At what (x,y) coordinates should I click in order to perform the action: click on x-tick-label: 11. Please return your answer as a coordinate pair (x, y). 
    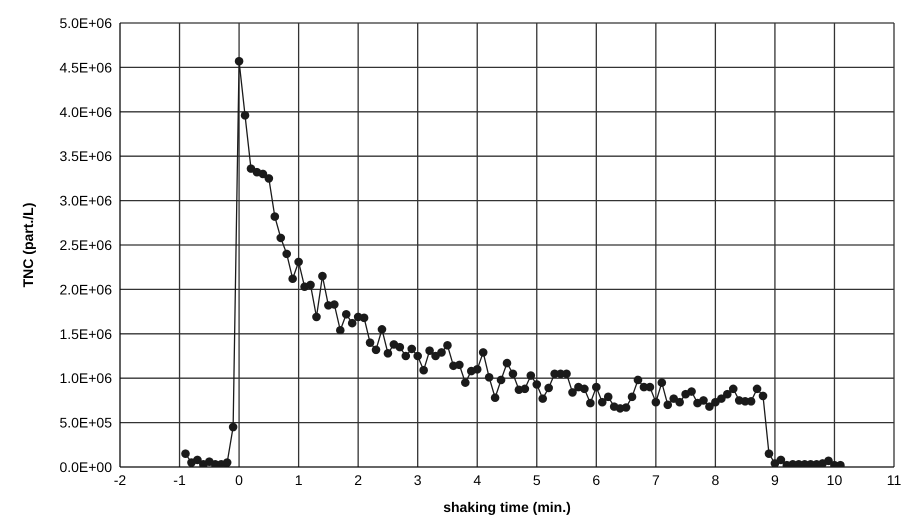
    Looking at the image, I should click on (894, 480).